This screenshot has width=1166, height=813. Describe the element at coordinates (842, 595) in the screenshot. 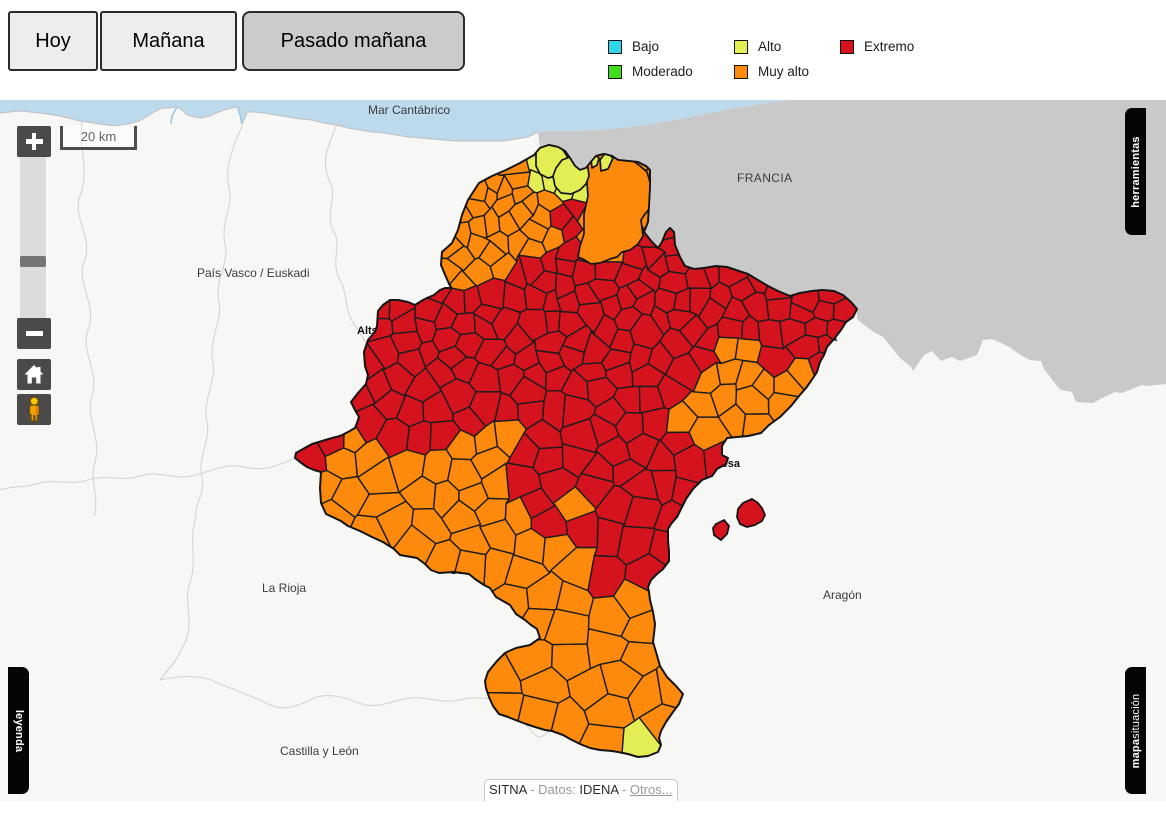

I see `svg-text: Aragón` at that location.